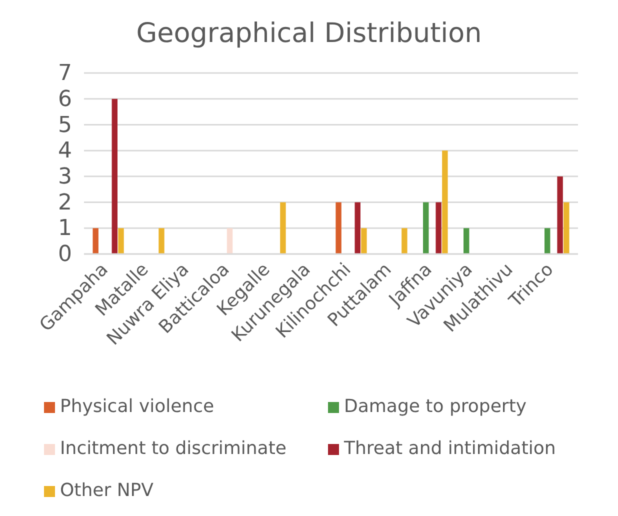 This screenshot has height=516, width=618. I want to click on y-tick-label: 7, so click(65, 73).